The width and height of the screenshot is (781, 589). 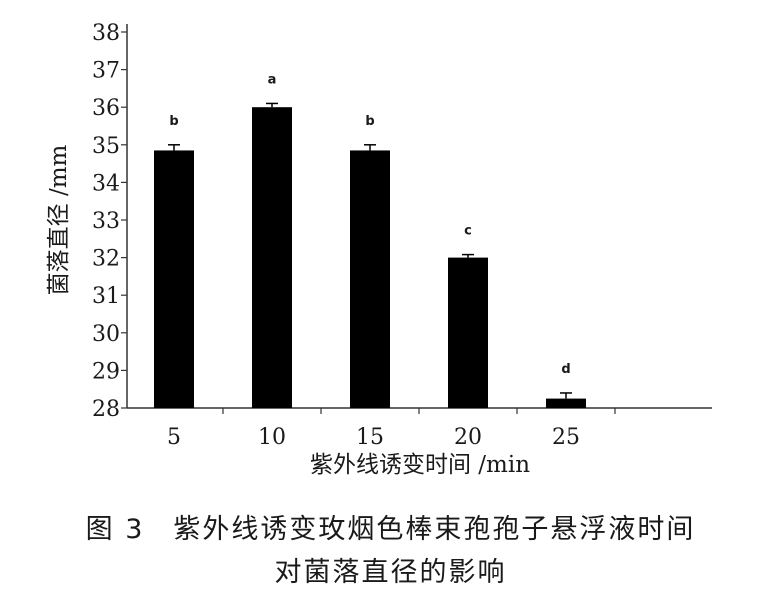 What do you see at coordinates (106, 296) in the screenshot?
I see `y-tick-label: 31` at bounding box center [106, 296].